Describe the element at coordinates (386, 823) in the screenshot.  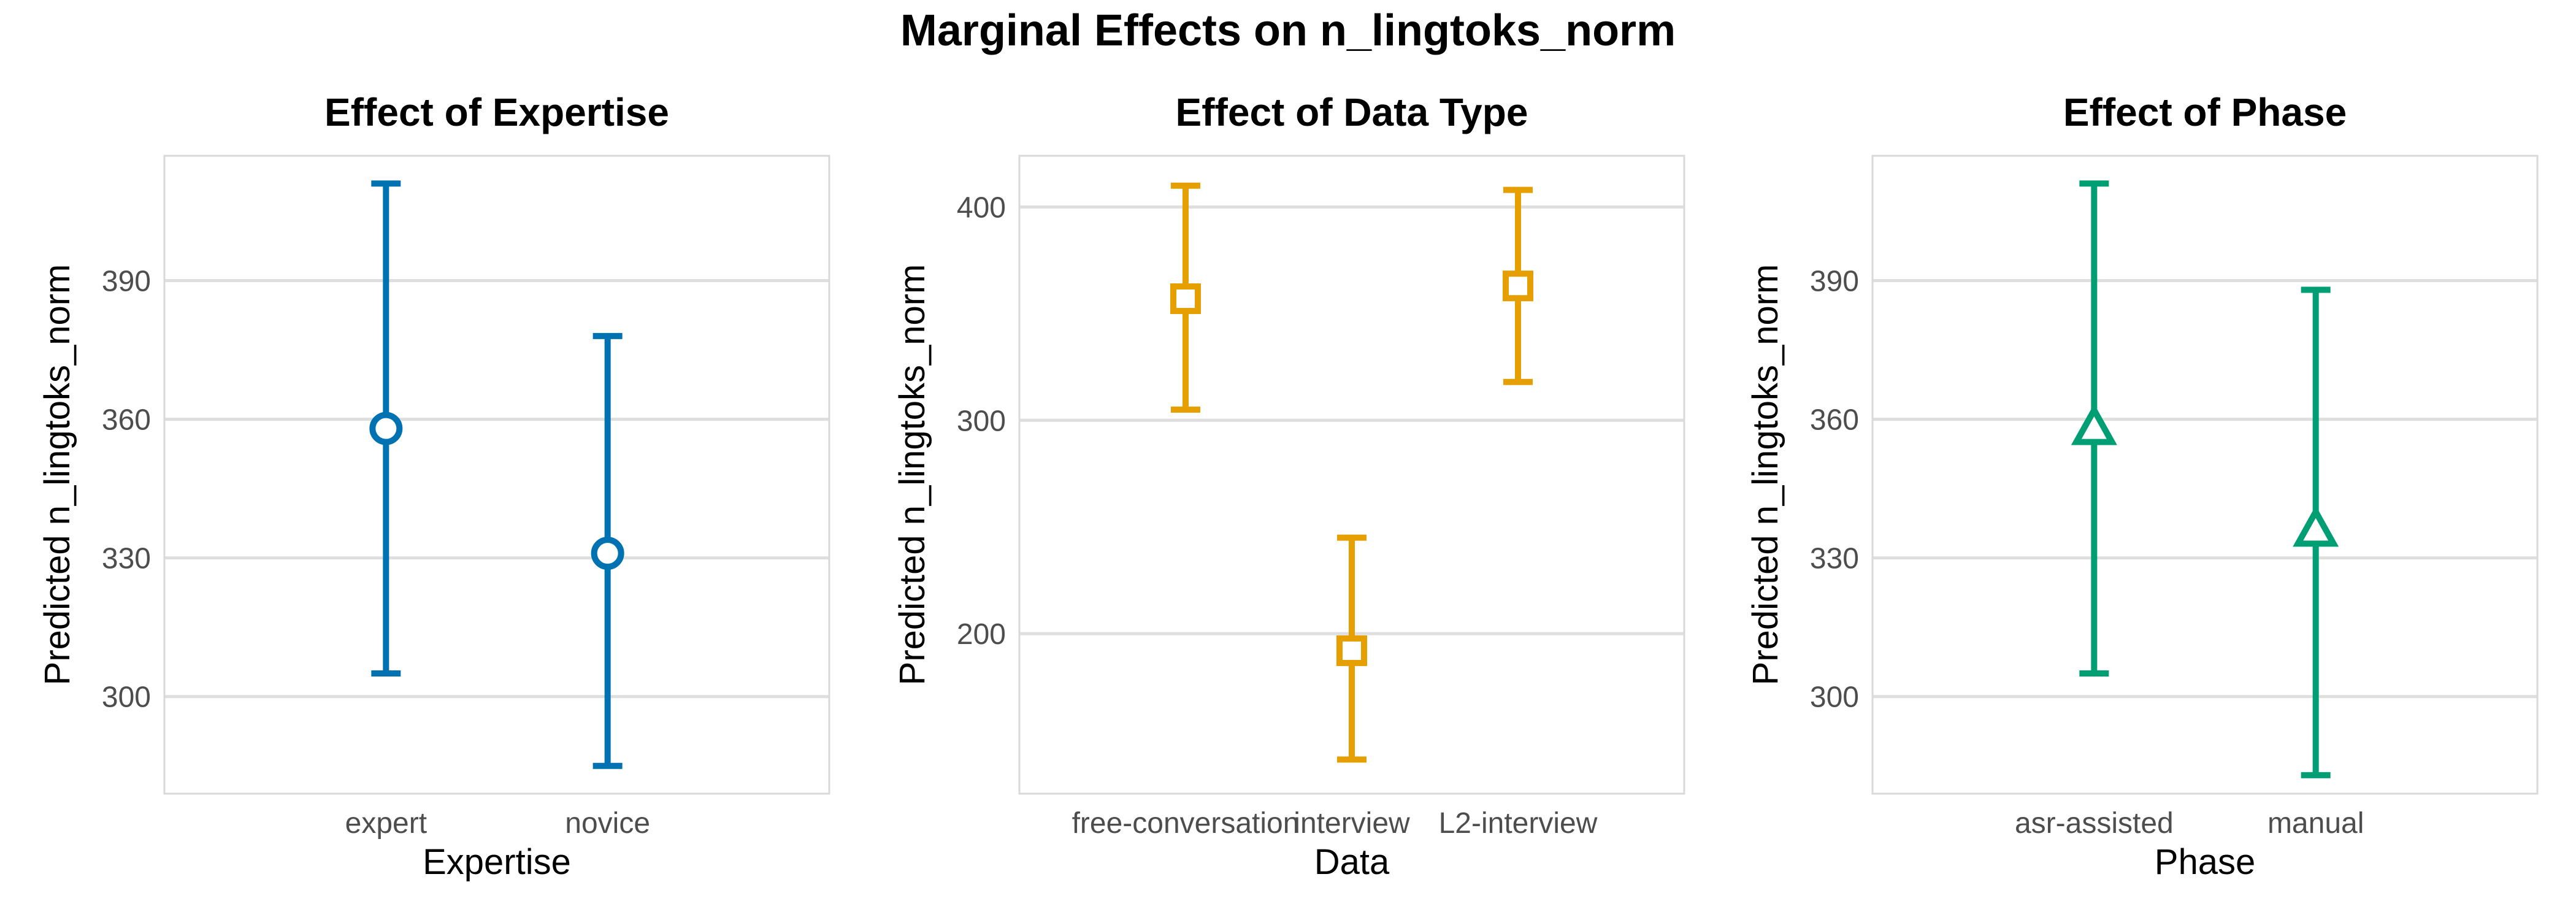
I see `x-tick-label: expert` at that location.